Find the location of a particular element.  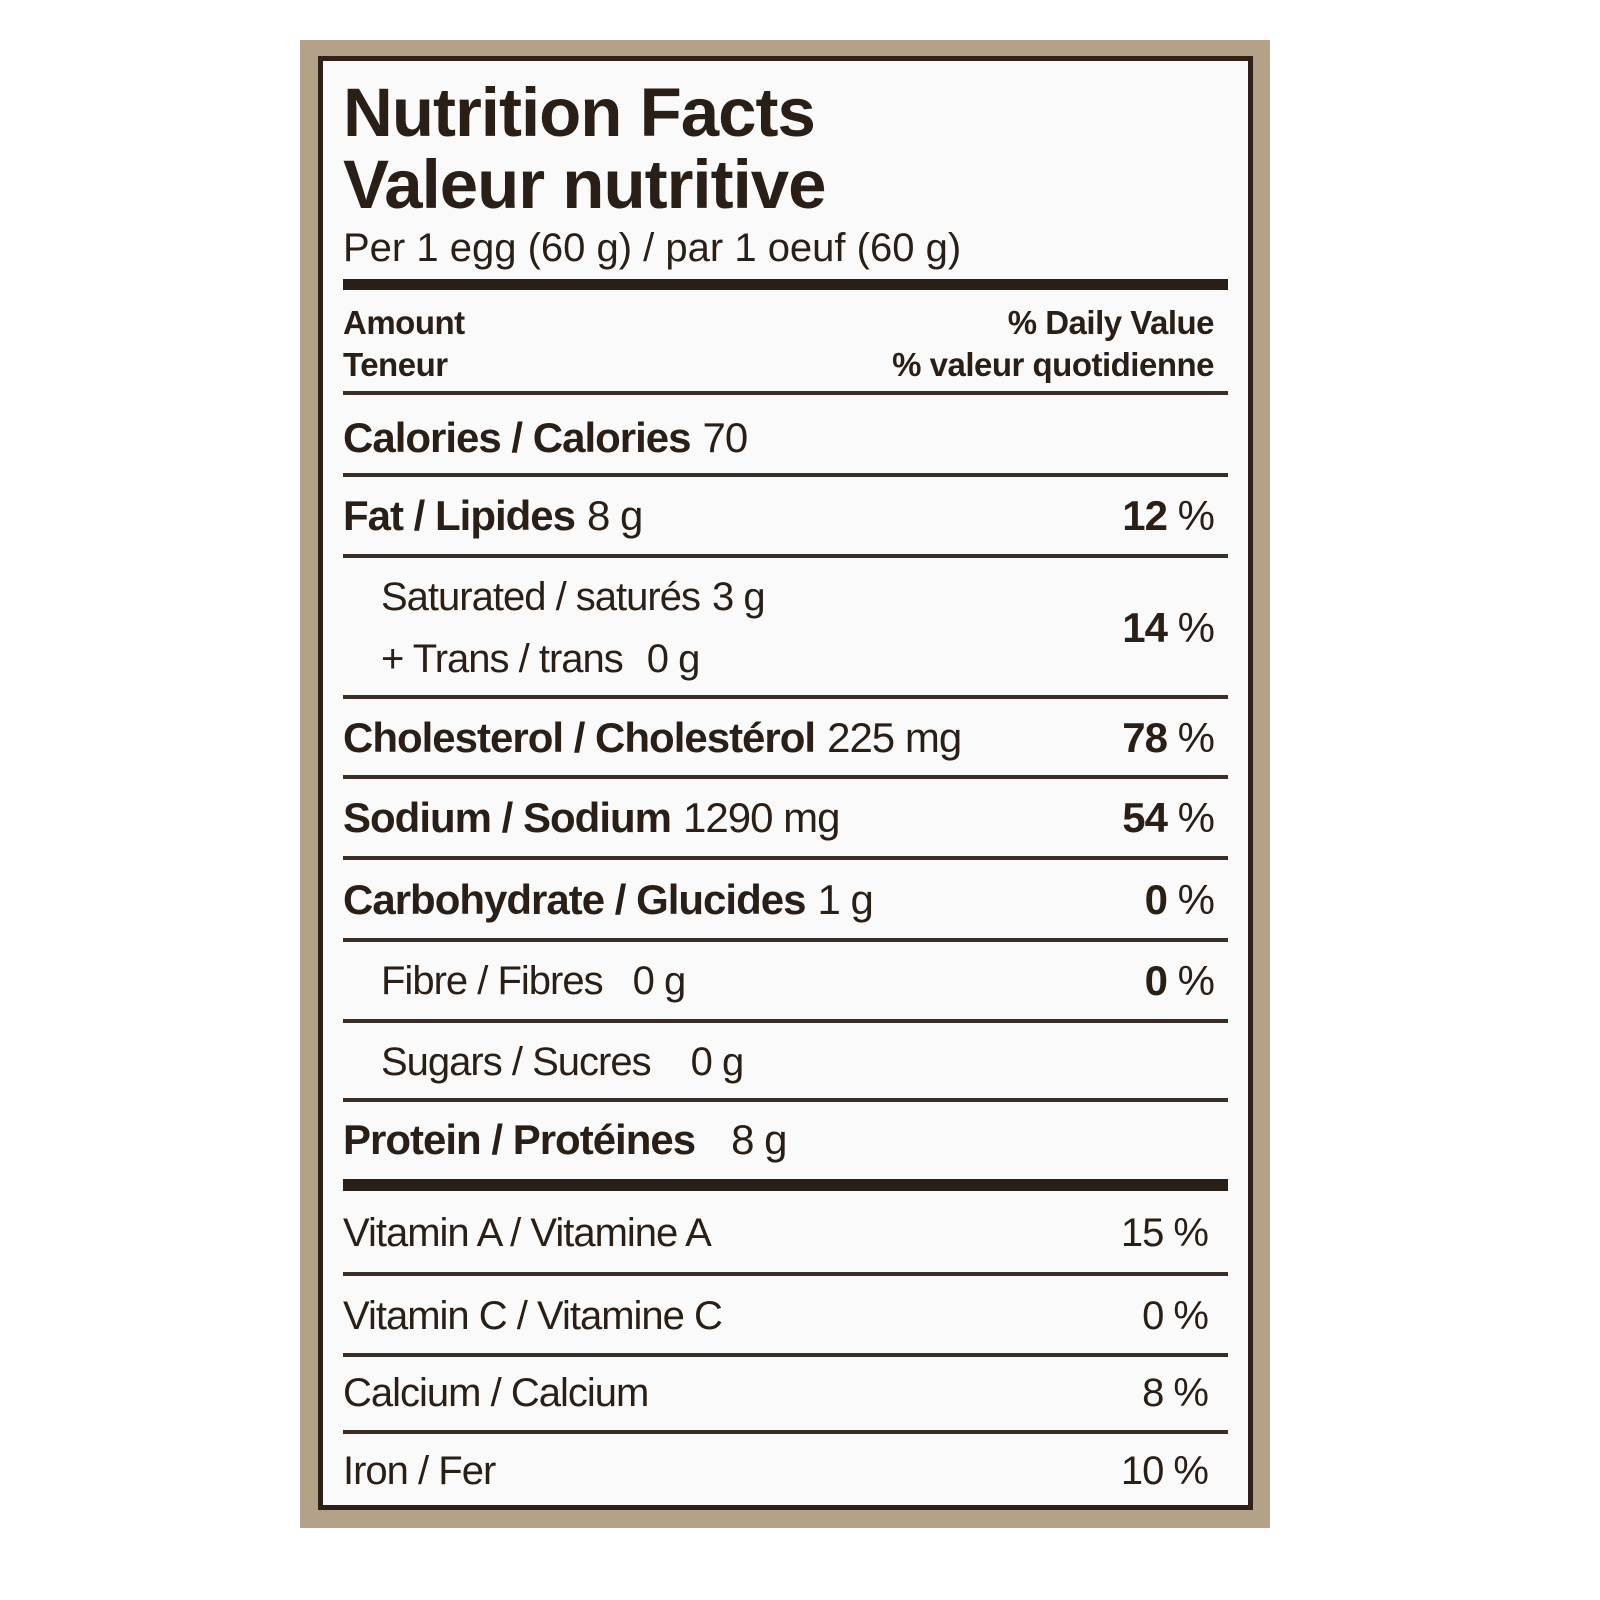

fibre-amount: 0 g is located at coordinates (659, 980).